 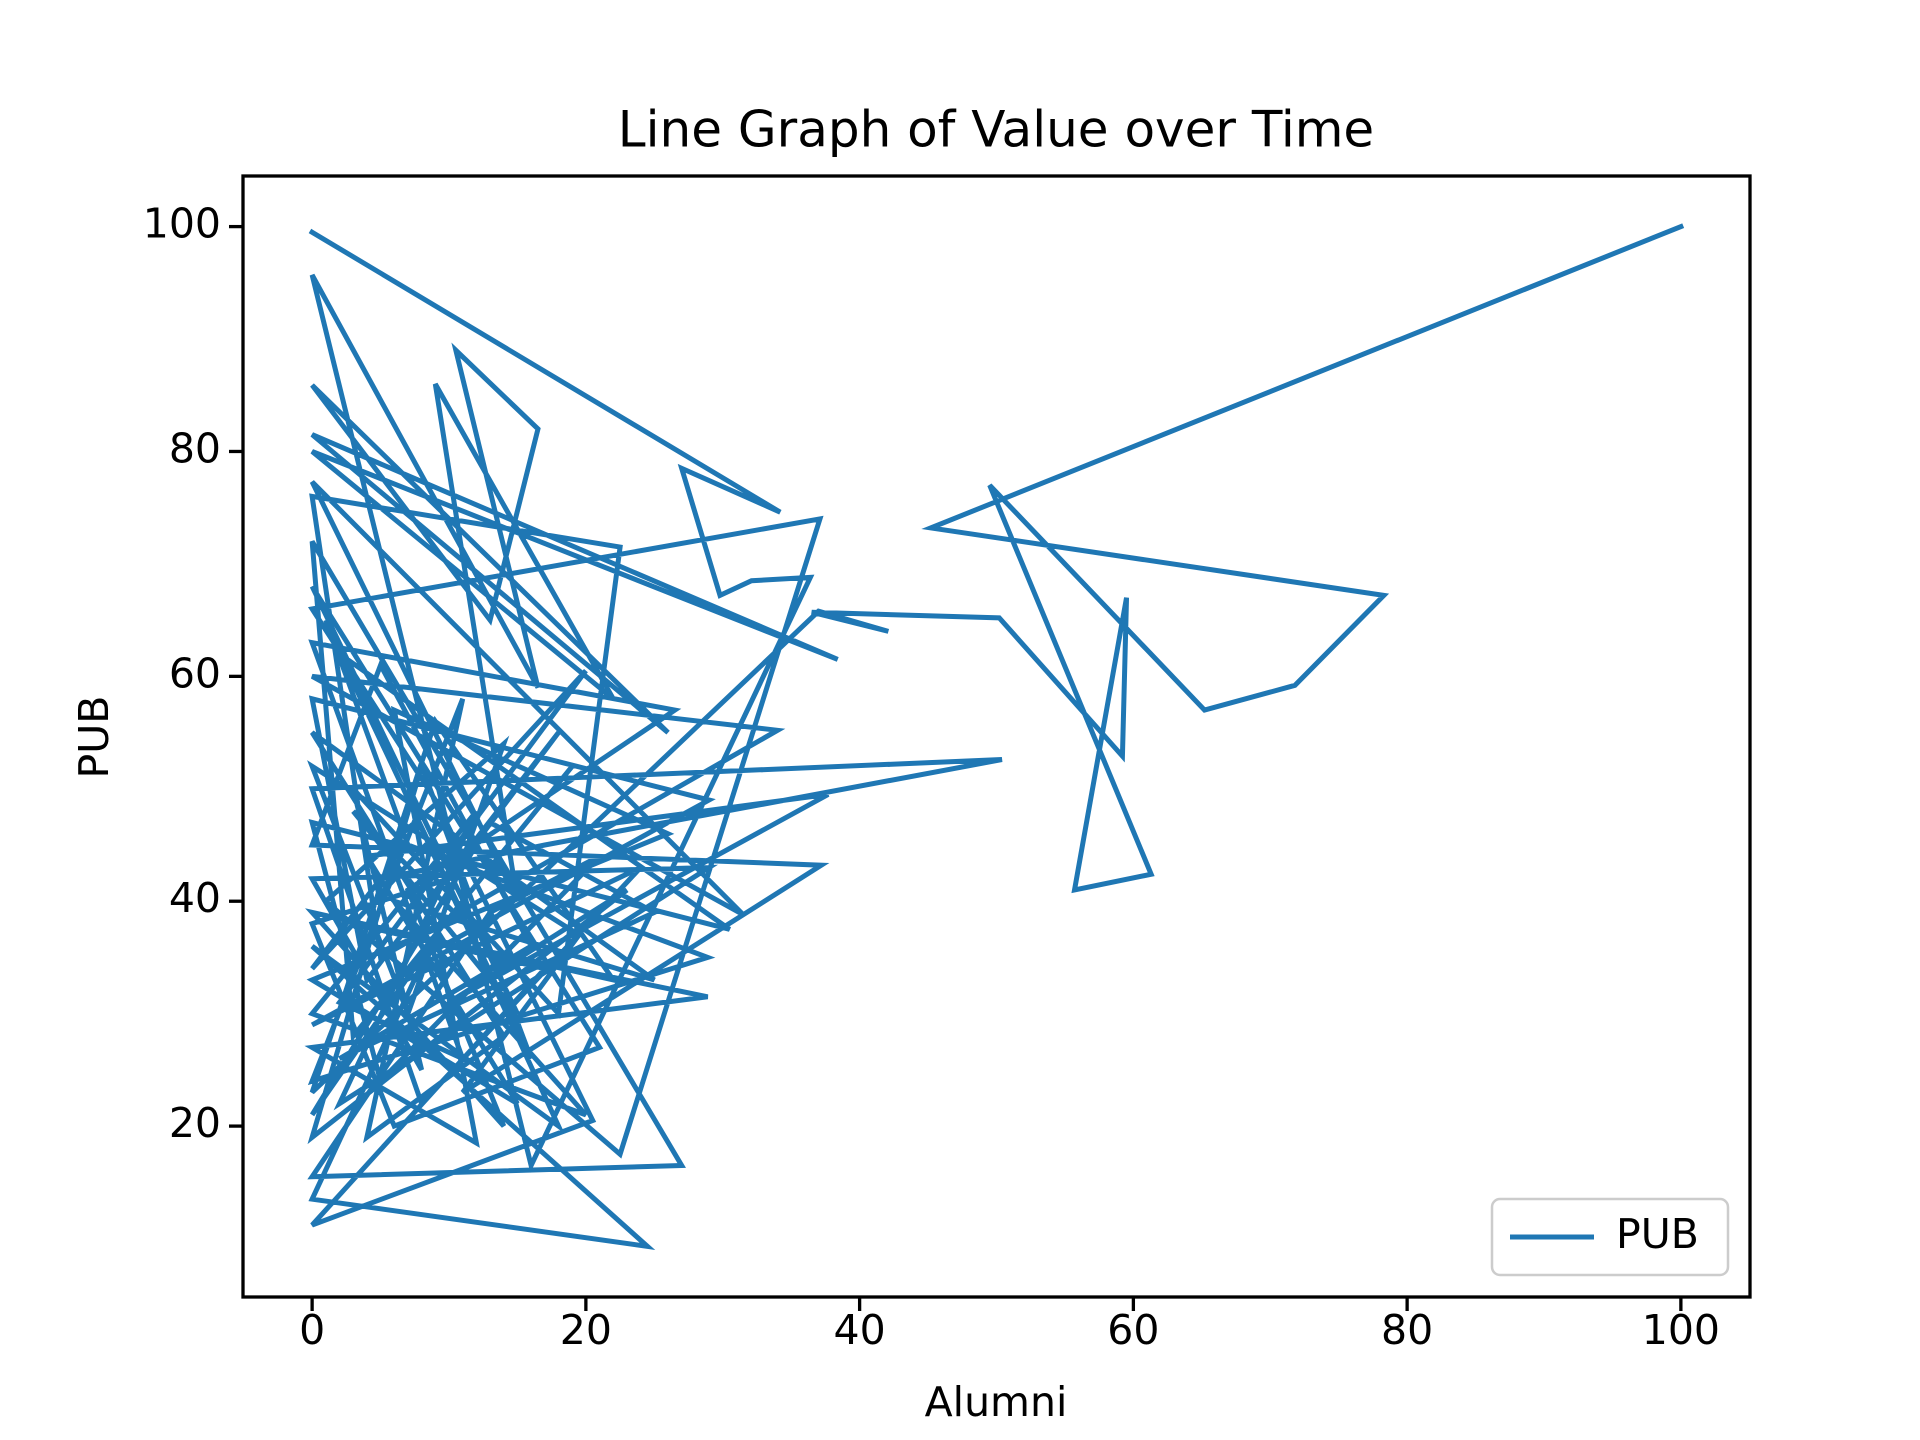 What do you see at coordinates (182, 224) in the screenshot?
I see `y-tick-label: 100` at bounding box center [182, 224].